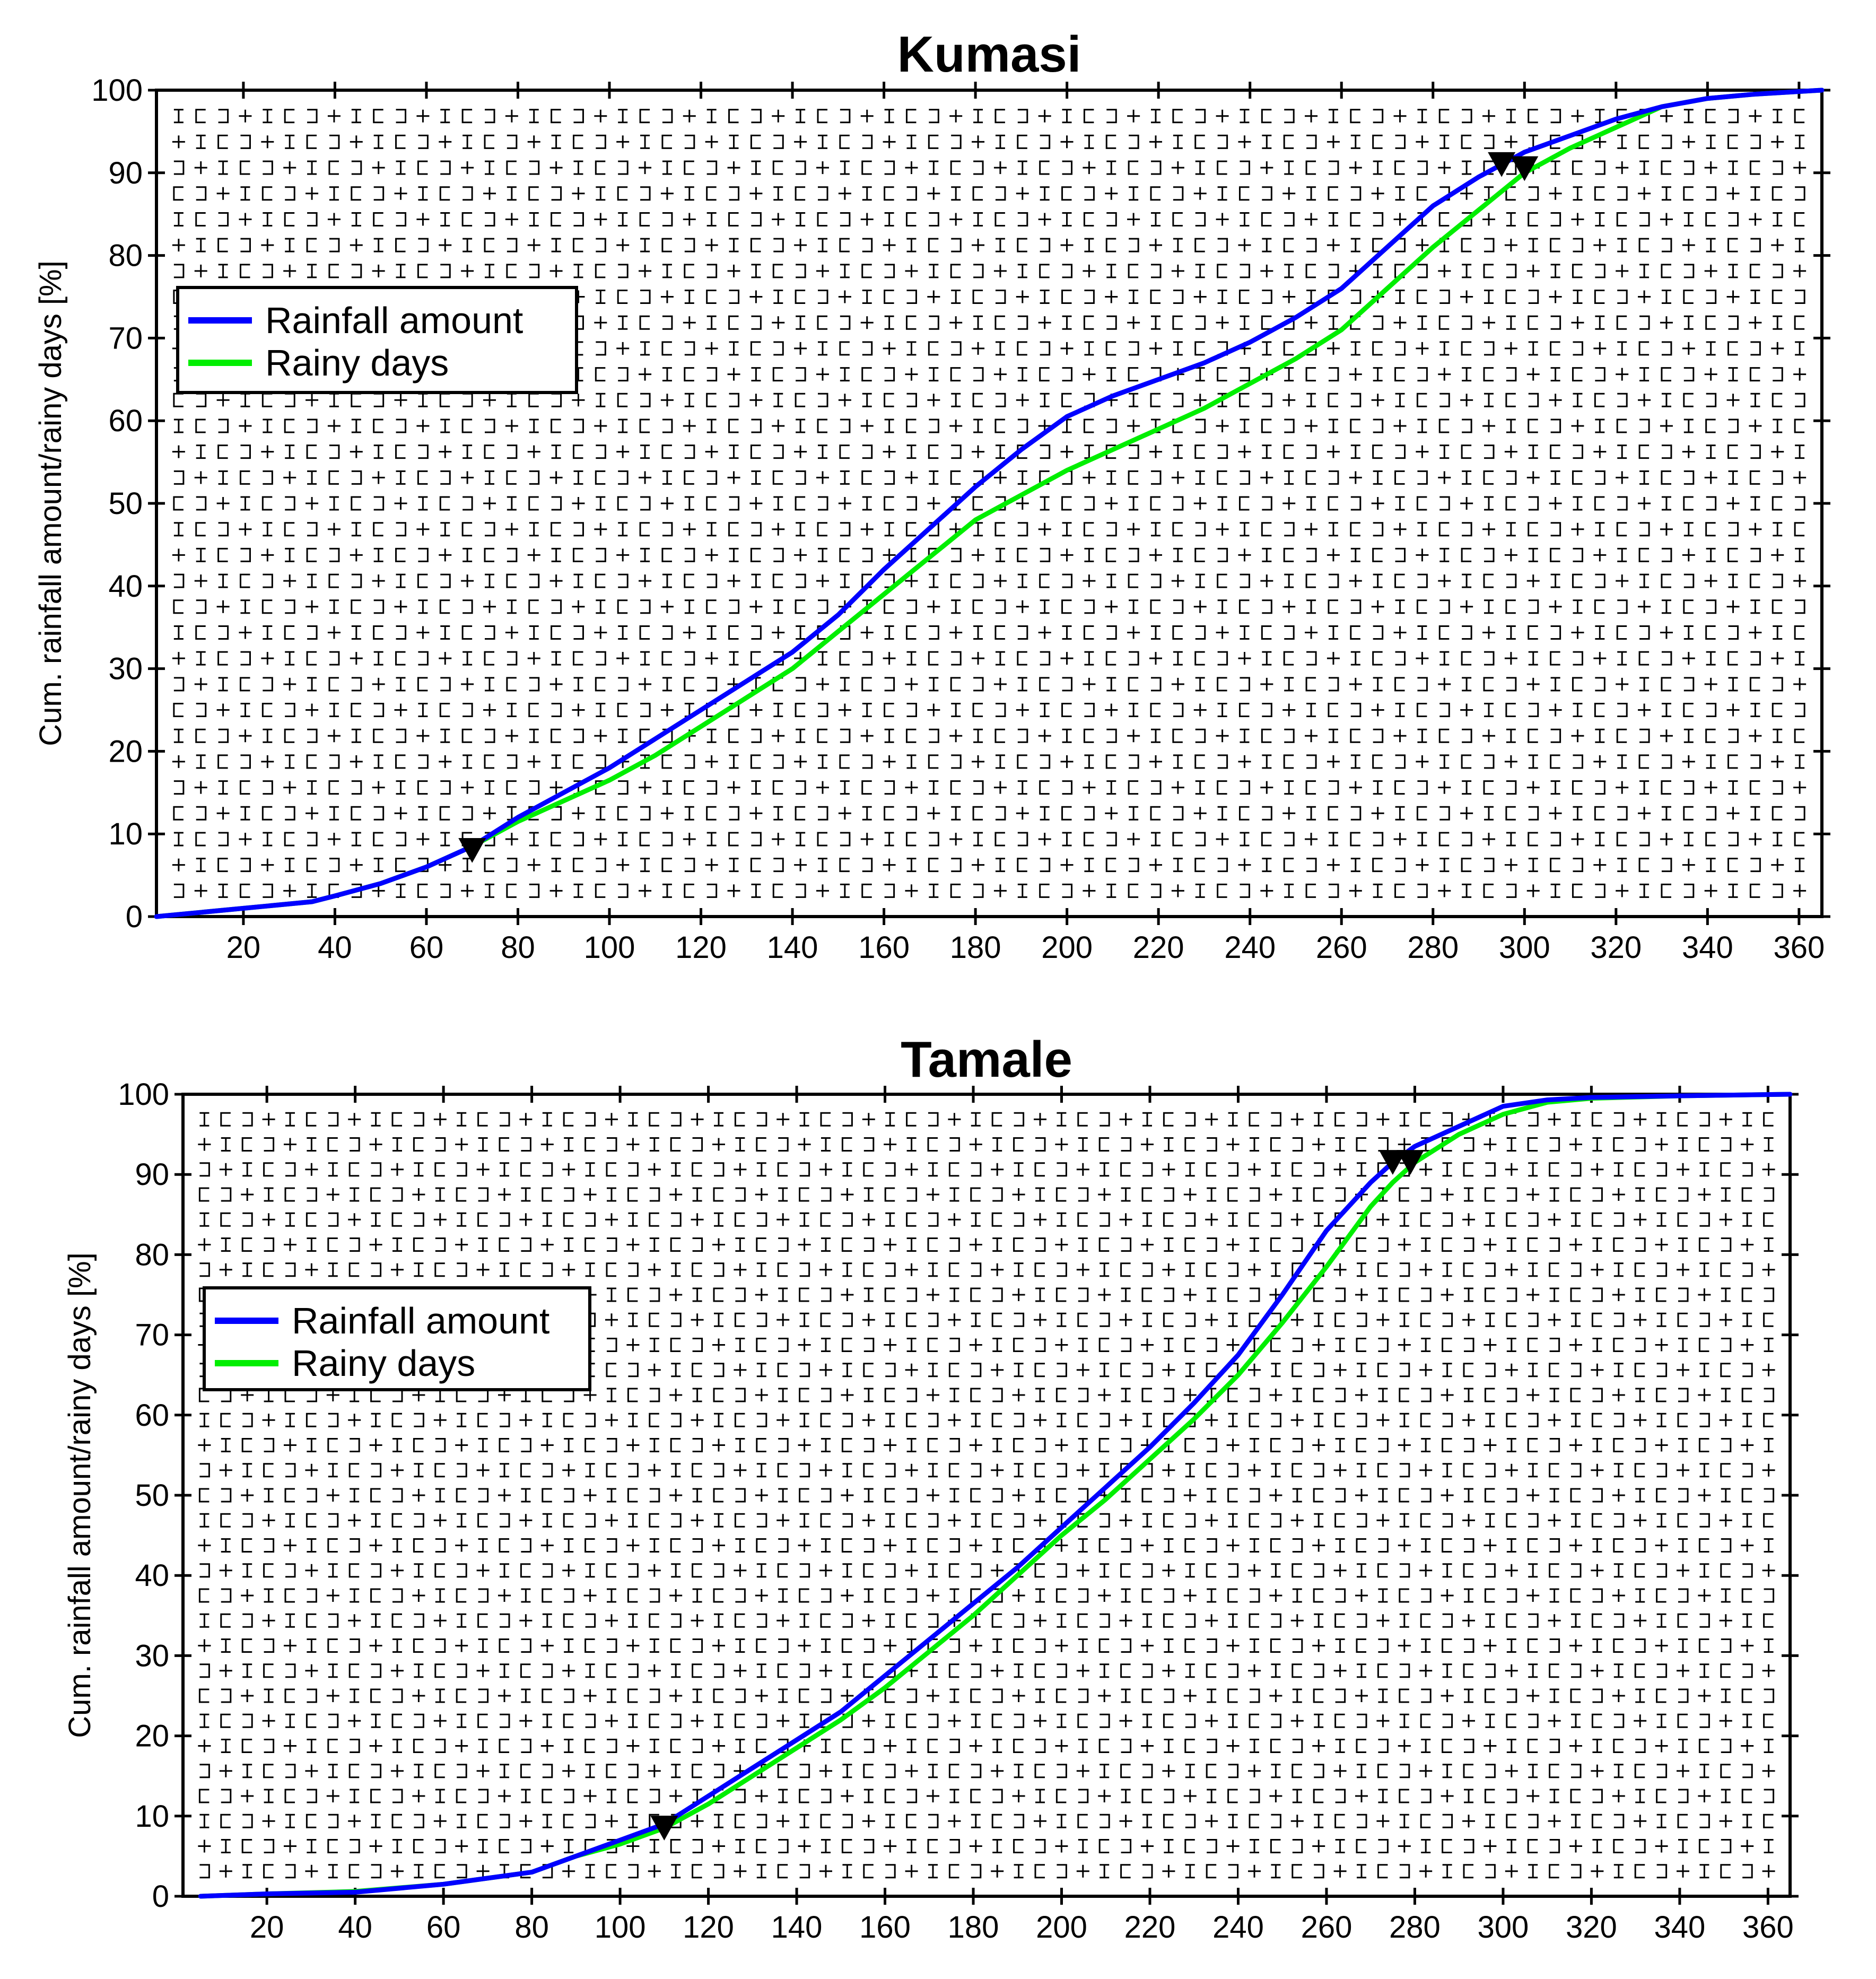 This screenshot has width=1876, height=1979. What do you see at coordinates (986, 1059) in the screenshot?
I see `chart-title: Tamale` at bounding box center [986, 1059].